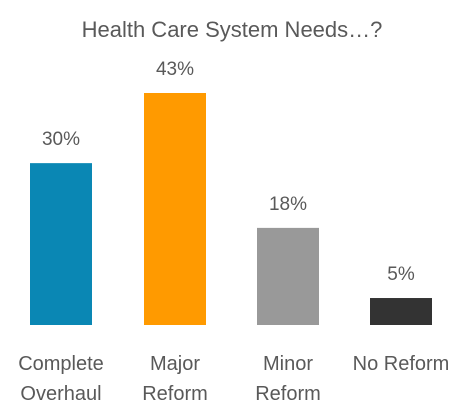 The width and height of the screenshot is (465, 405). Describe the element at coordinates (175, 364) in the screenshot. I see `category-label-1-0: Major` at that location.